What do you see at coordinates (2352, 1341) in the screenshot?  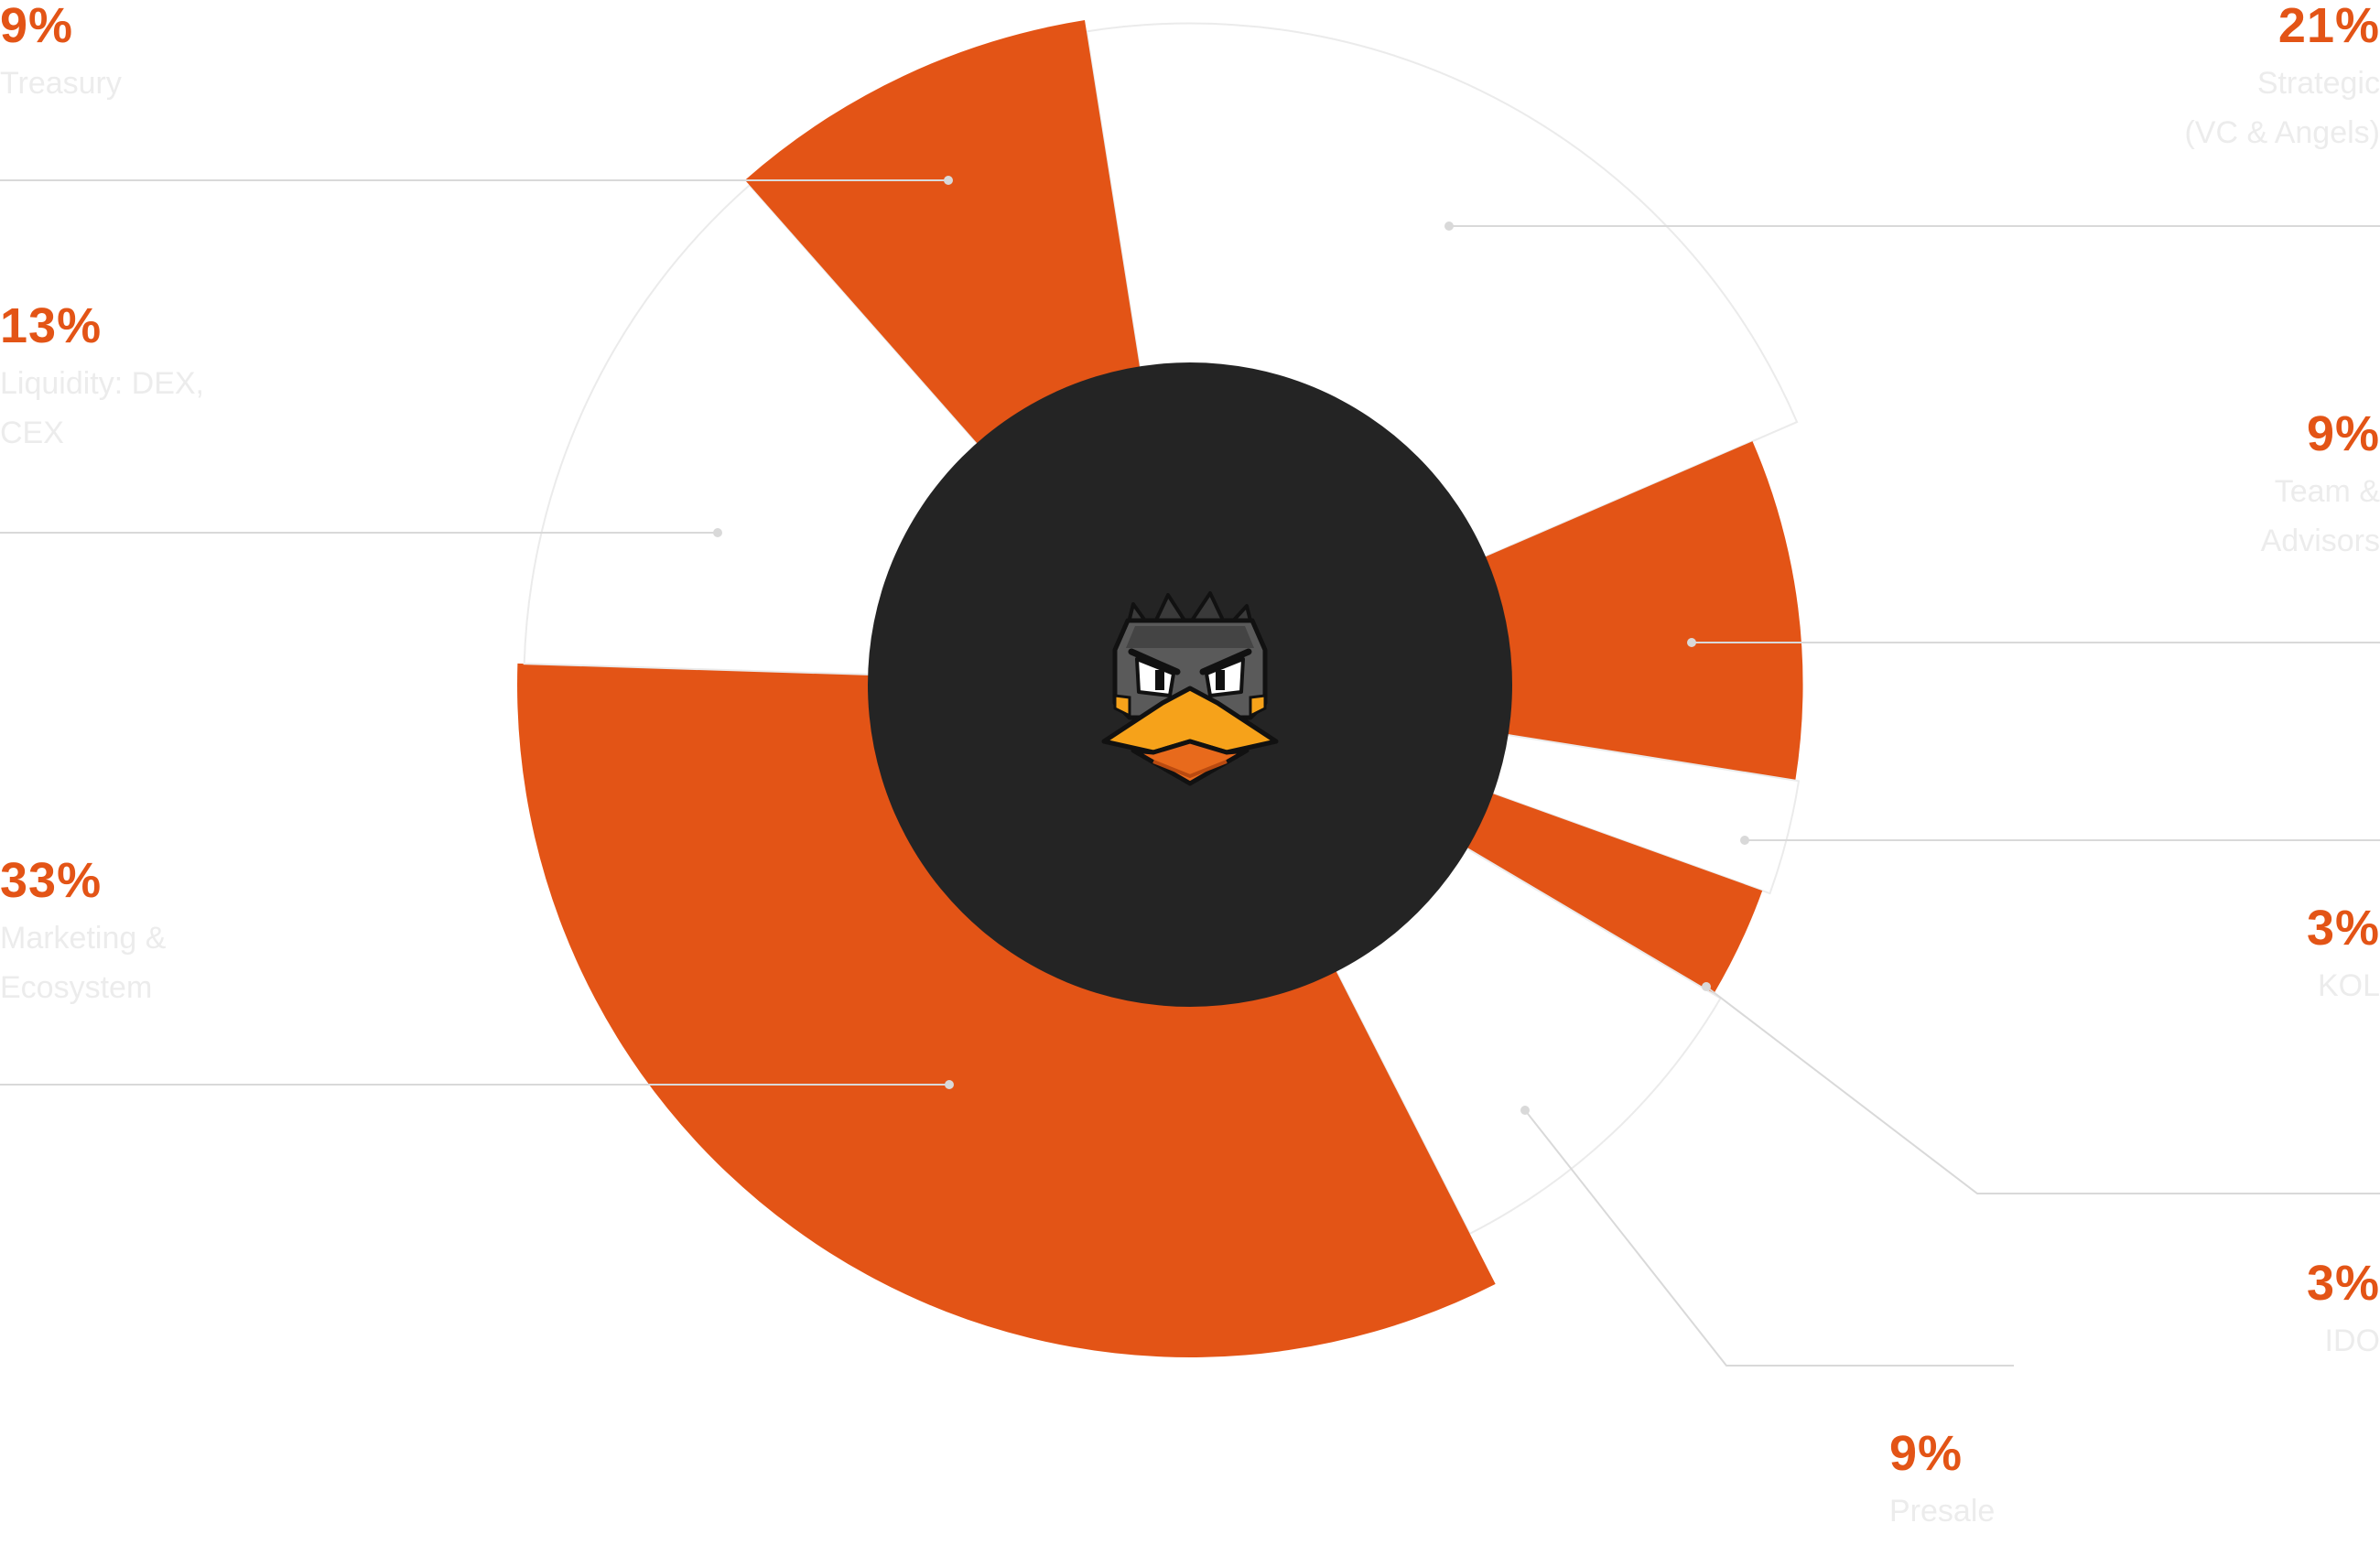 I see `category-label: IDO` at bounding box center [2352, 1341].